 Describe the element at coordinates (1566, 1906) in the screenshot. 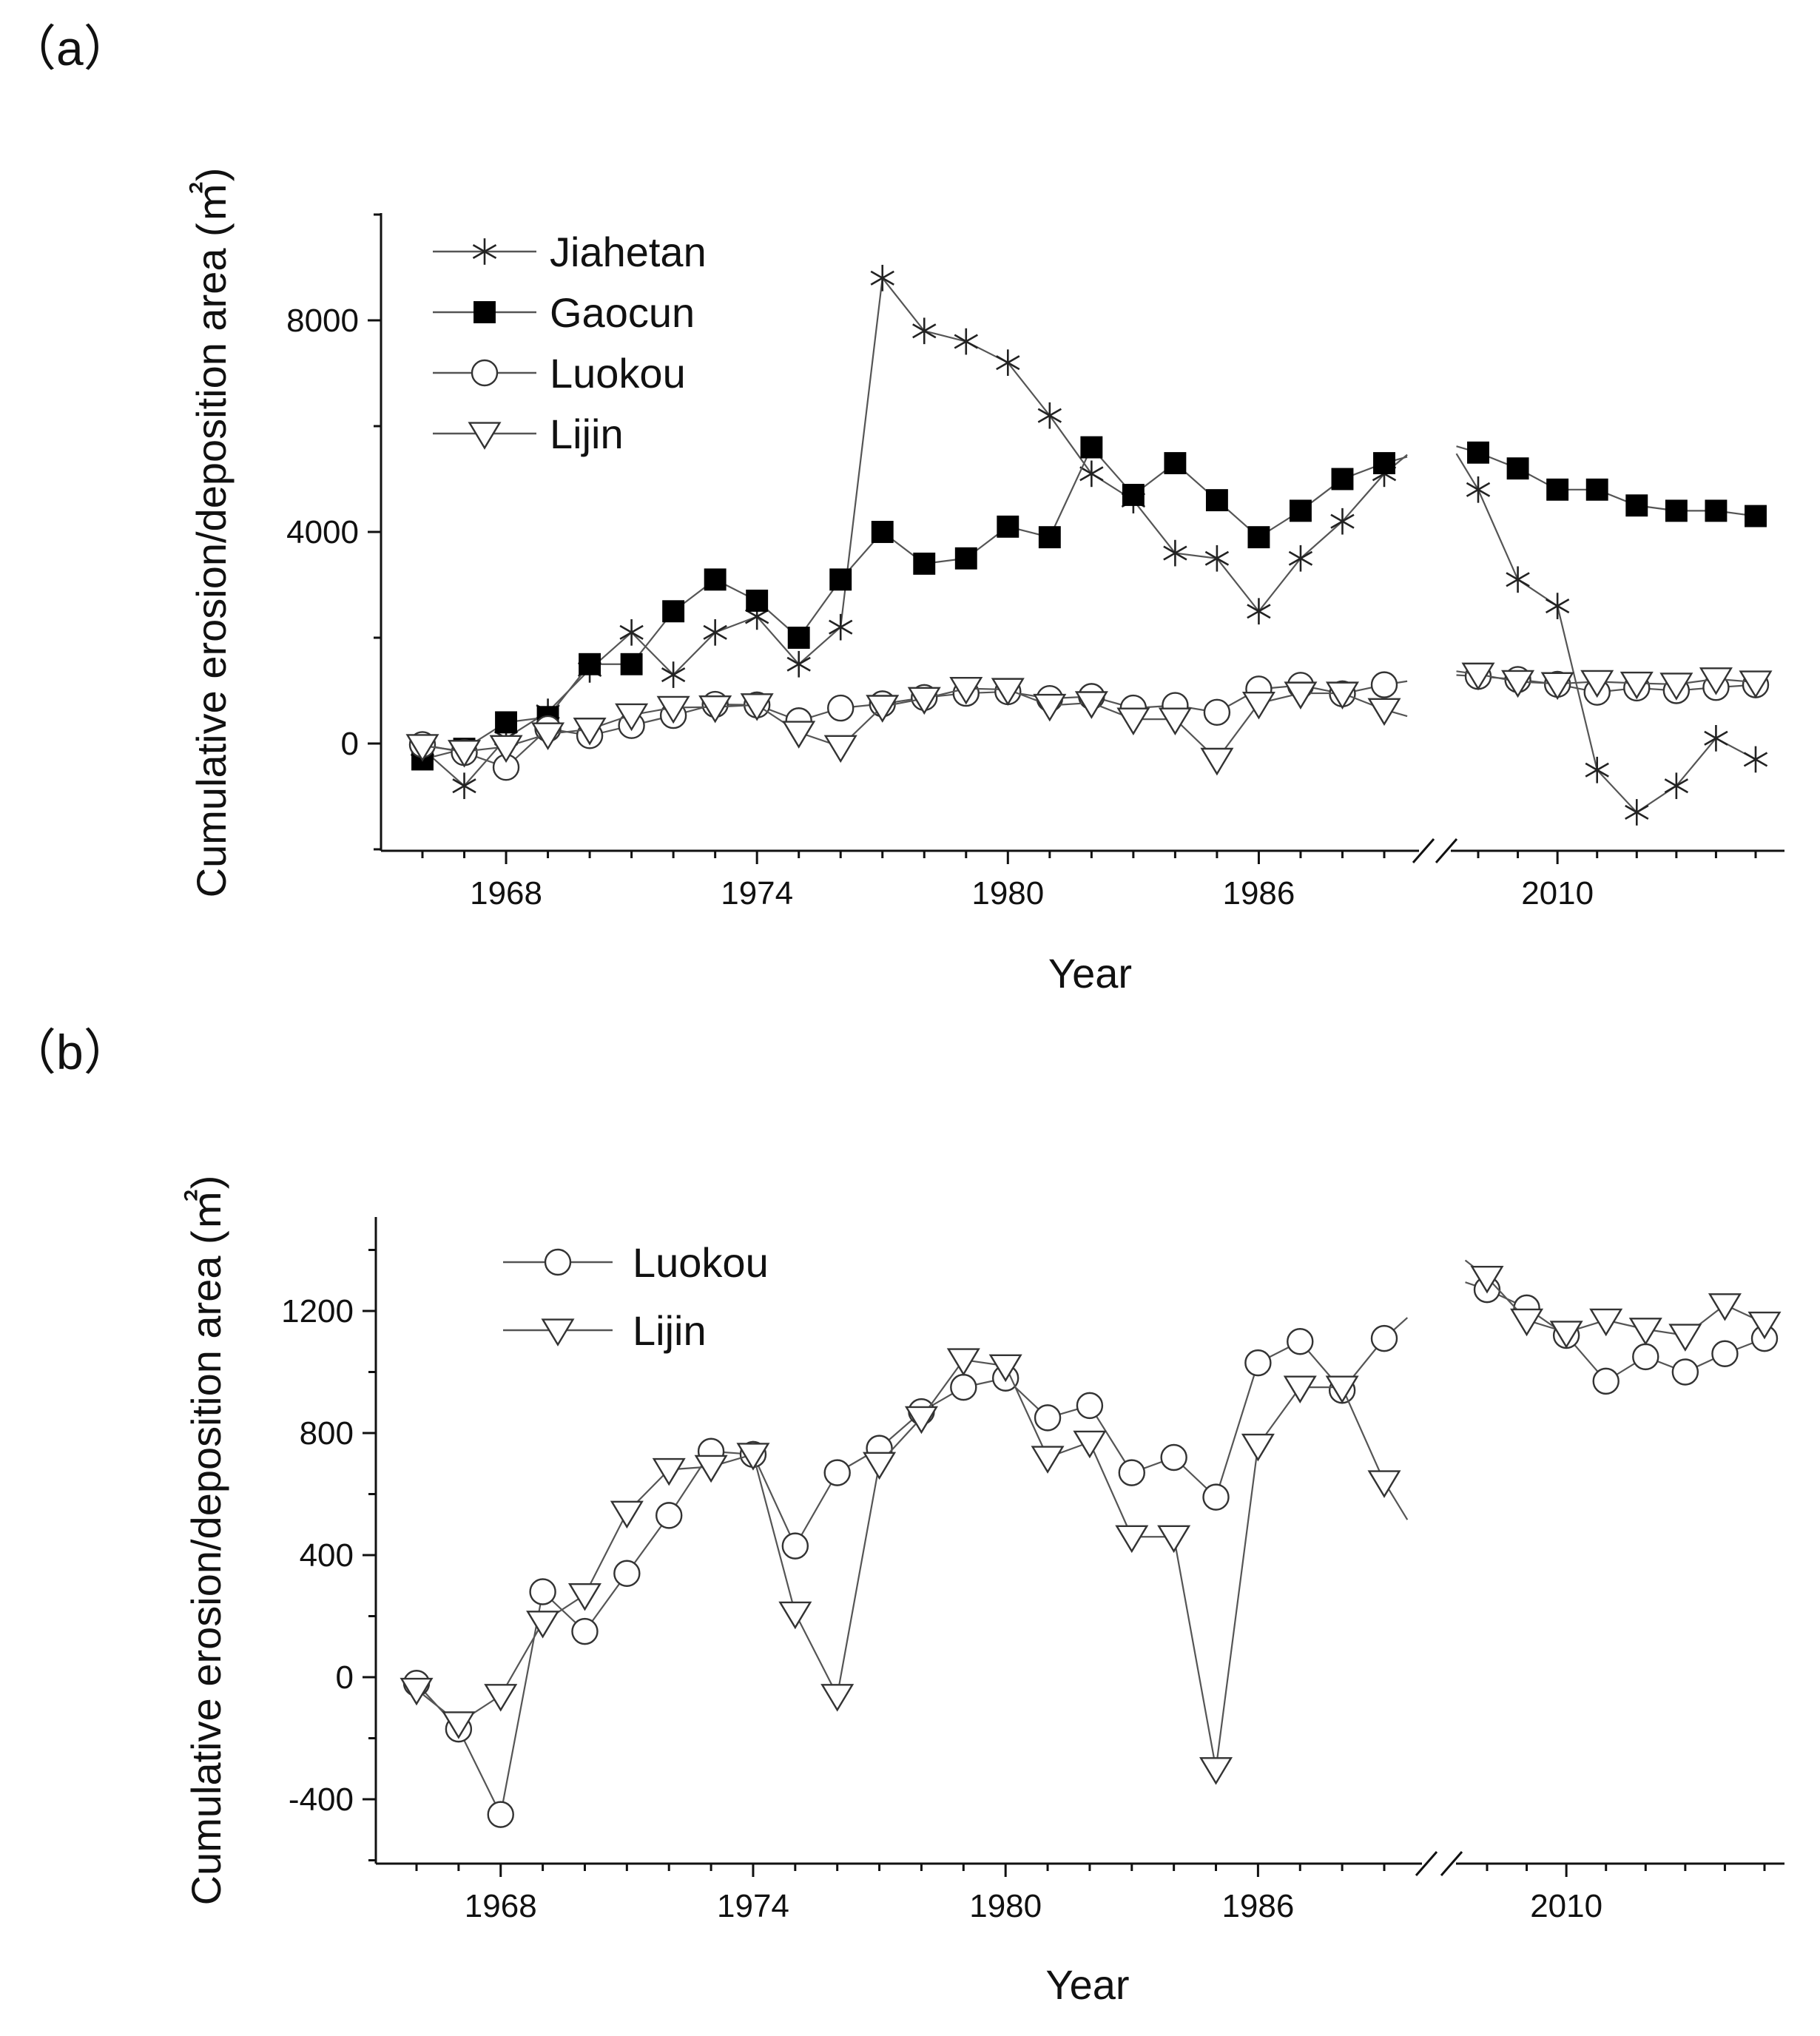

I see `x-tick-label: 2010` at that location.